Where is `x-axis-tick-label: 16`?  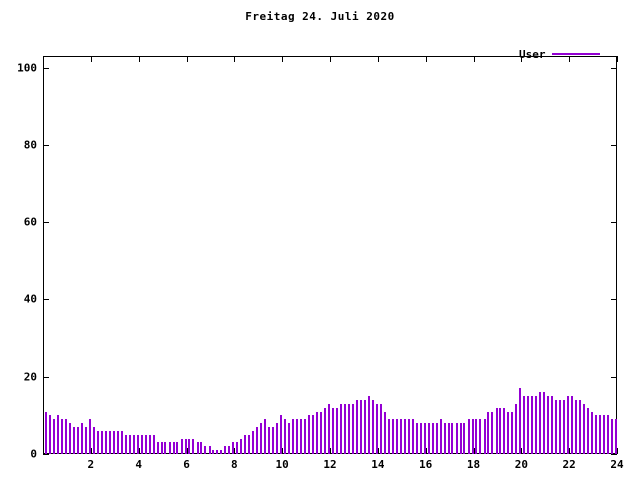
x-axis-tick-label: 16 is located at coordinates (426, 464).